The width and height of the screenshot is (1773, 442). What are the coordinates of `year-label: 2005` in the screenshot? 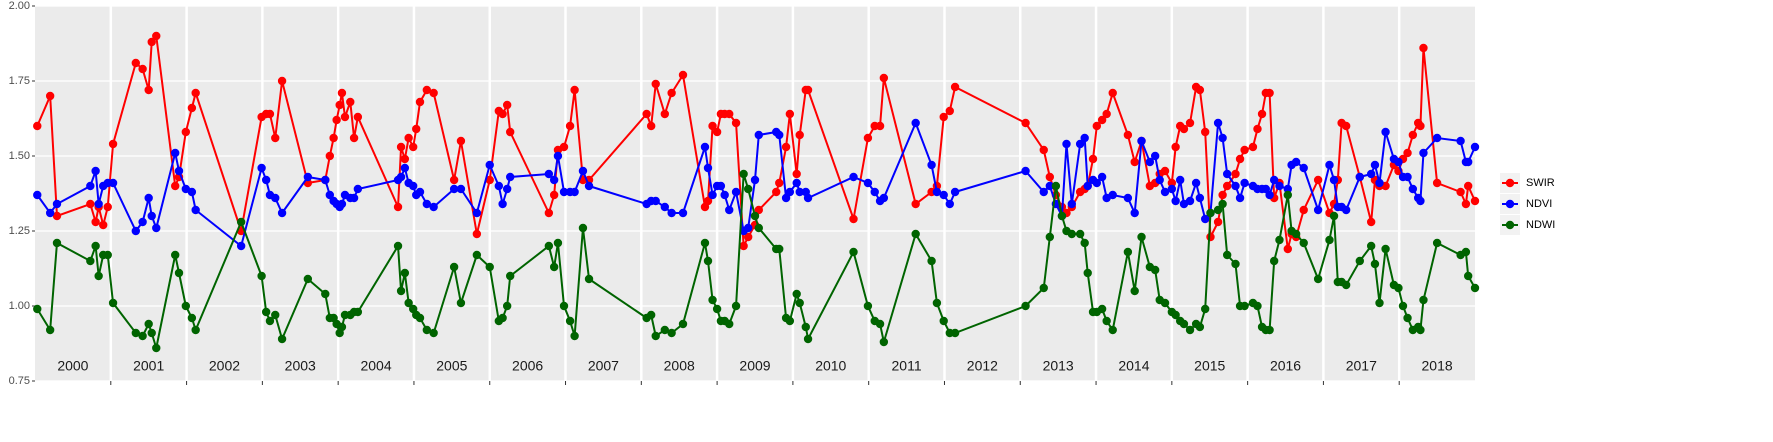 It's located at (451, 366).